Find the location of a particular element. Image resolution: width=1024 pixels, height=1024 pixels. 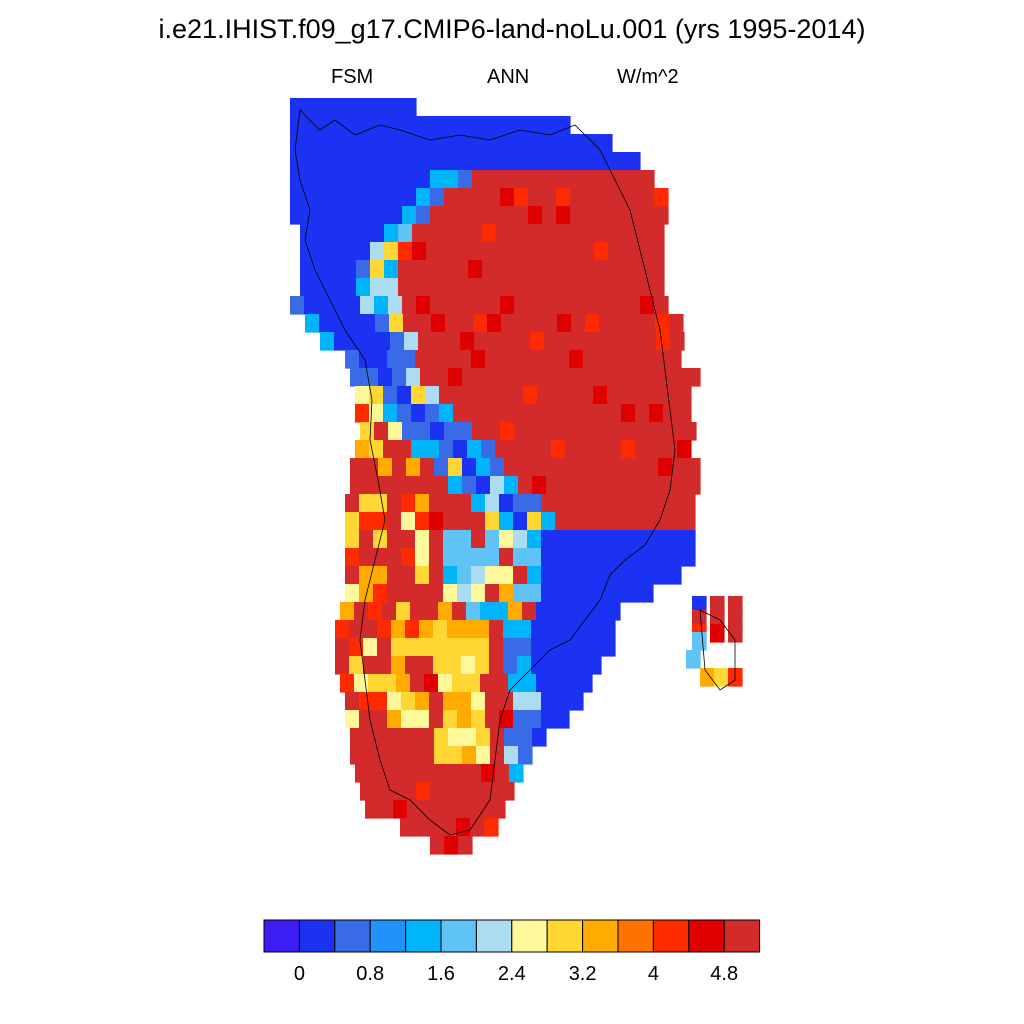

colorbar-tick-label: 2.4 is located at coordinates (512, 974).